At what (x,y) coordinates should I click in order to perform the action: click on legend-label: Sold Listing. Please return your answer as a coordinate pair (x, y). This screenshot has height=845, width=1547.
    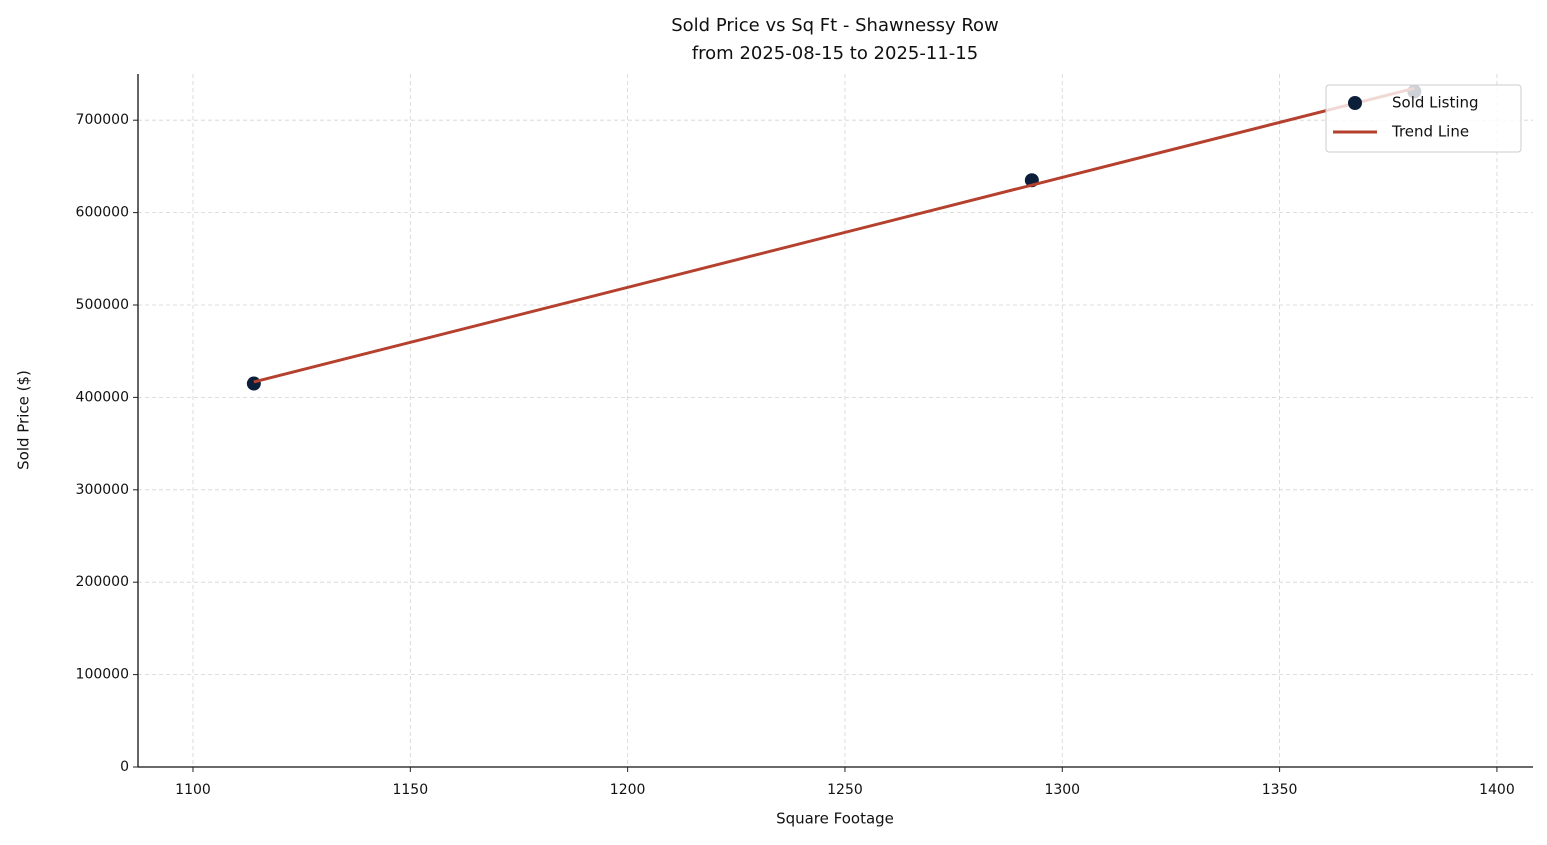
    Looking at the image, I should click on (1435, 103).